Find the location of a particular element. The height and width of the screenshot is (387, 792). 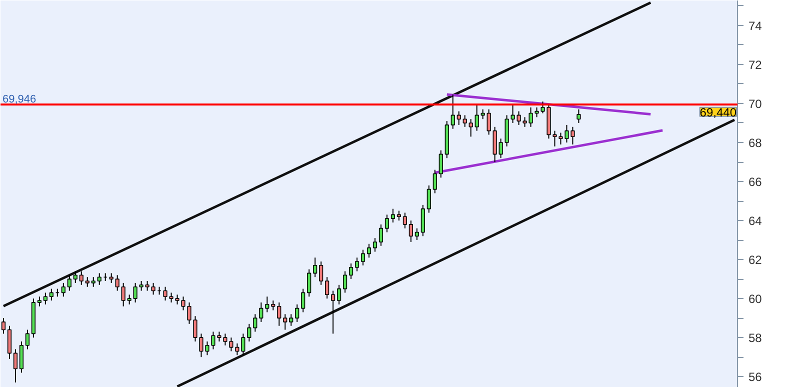

y-tick-label: 56 is located at coordinates (755, 377).